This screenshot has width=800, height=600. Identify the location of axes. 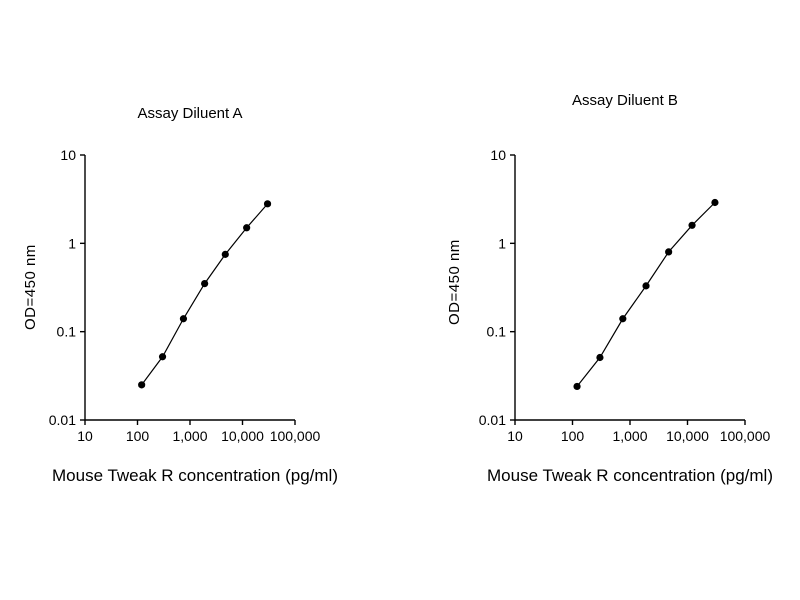
(629, 288).